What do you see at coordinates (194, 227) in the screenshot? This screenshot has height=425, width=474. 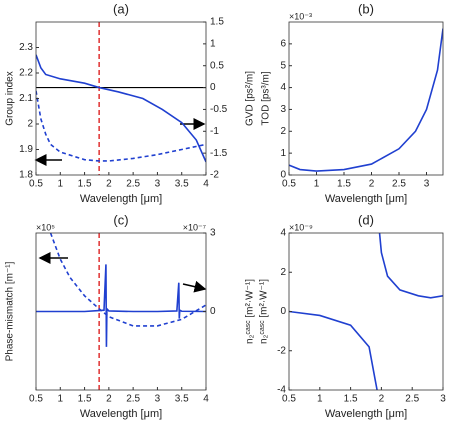 I see `y2-multiplier: ×10⁻⁷` at bounding box center [194, 227].